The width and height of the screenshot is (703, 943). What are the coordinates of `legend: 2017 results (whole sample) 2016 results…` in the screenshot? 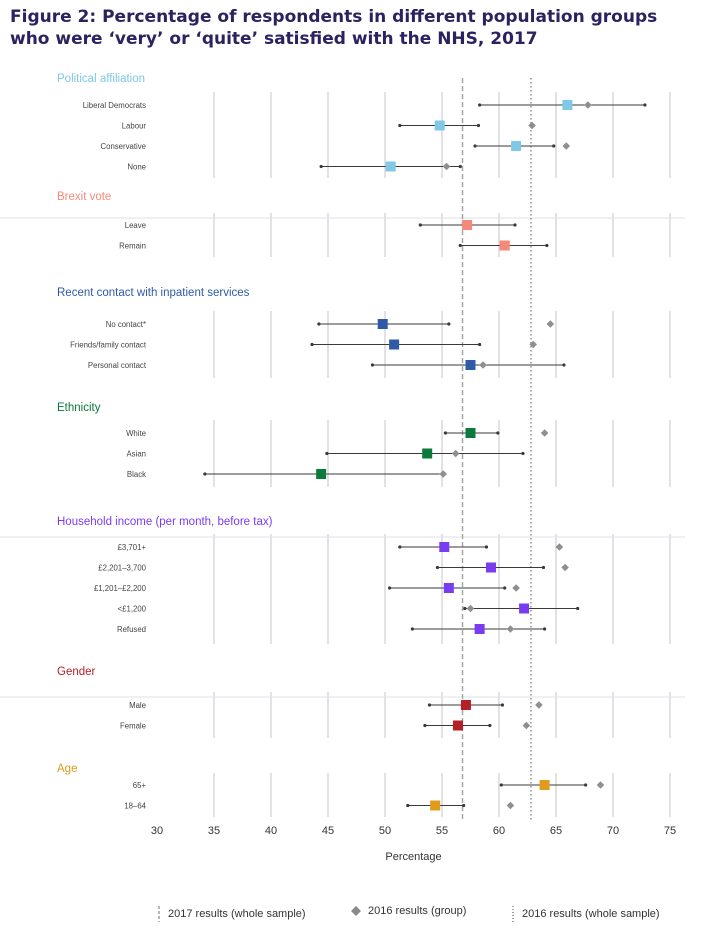 It's located at (351, 915).